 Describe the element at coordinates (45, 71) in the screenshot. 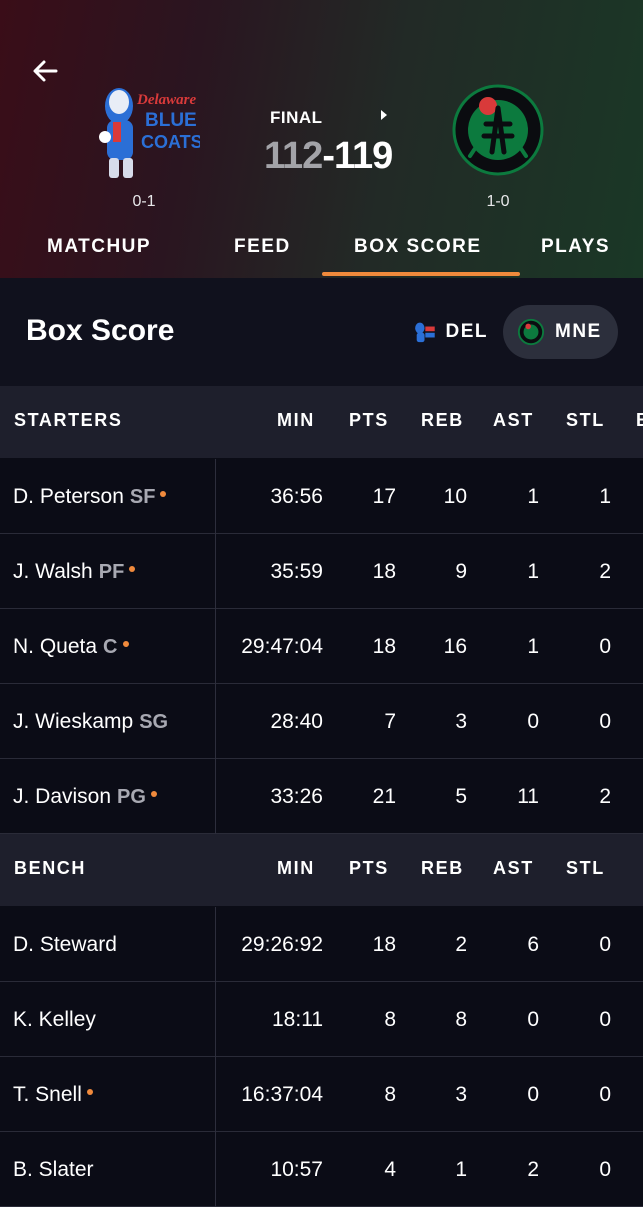

I see `back-arrow-icon` at that location.